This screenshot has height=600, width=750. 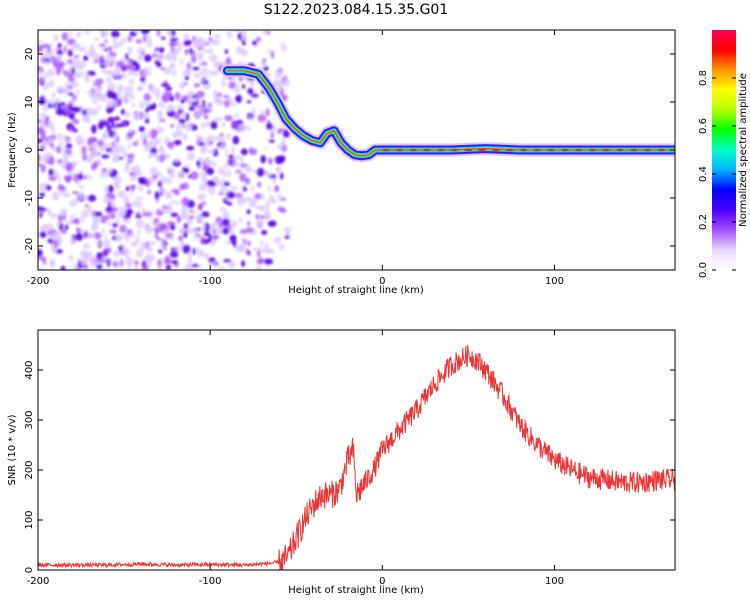 What do you see at coordinates (29, 570) in the screenshot?
I see `snr-y-tick-label: 0` at bounding box center [29, 570].